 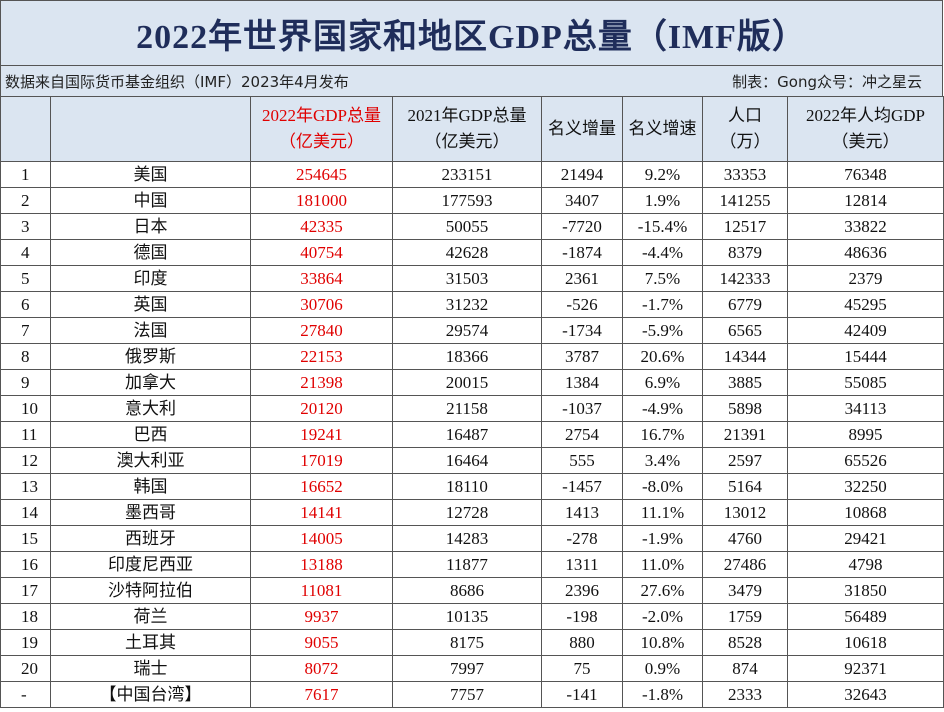 I want to click on table-cell: 32250, so click(x=865, y=486).